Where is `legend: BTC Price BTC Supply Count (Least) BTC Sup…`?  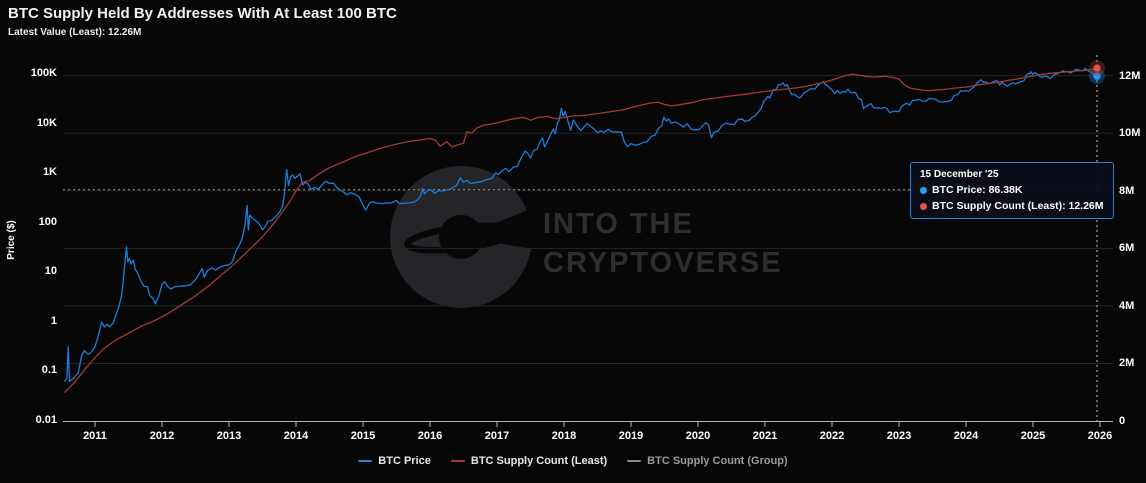
legend: BTC Price BTC Supply Count (Least) BTC Sup… is located at coordinates (573, 461).